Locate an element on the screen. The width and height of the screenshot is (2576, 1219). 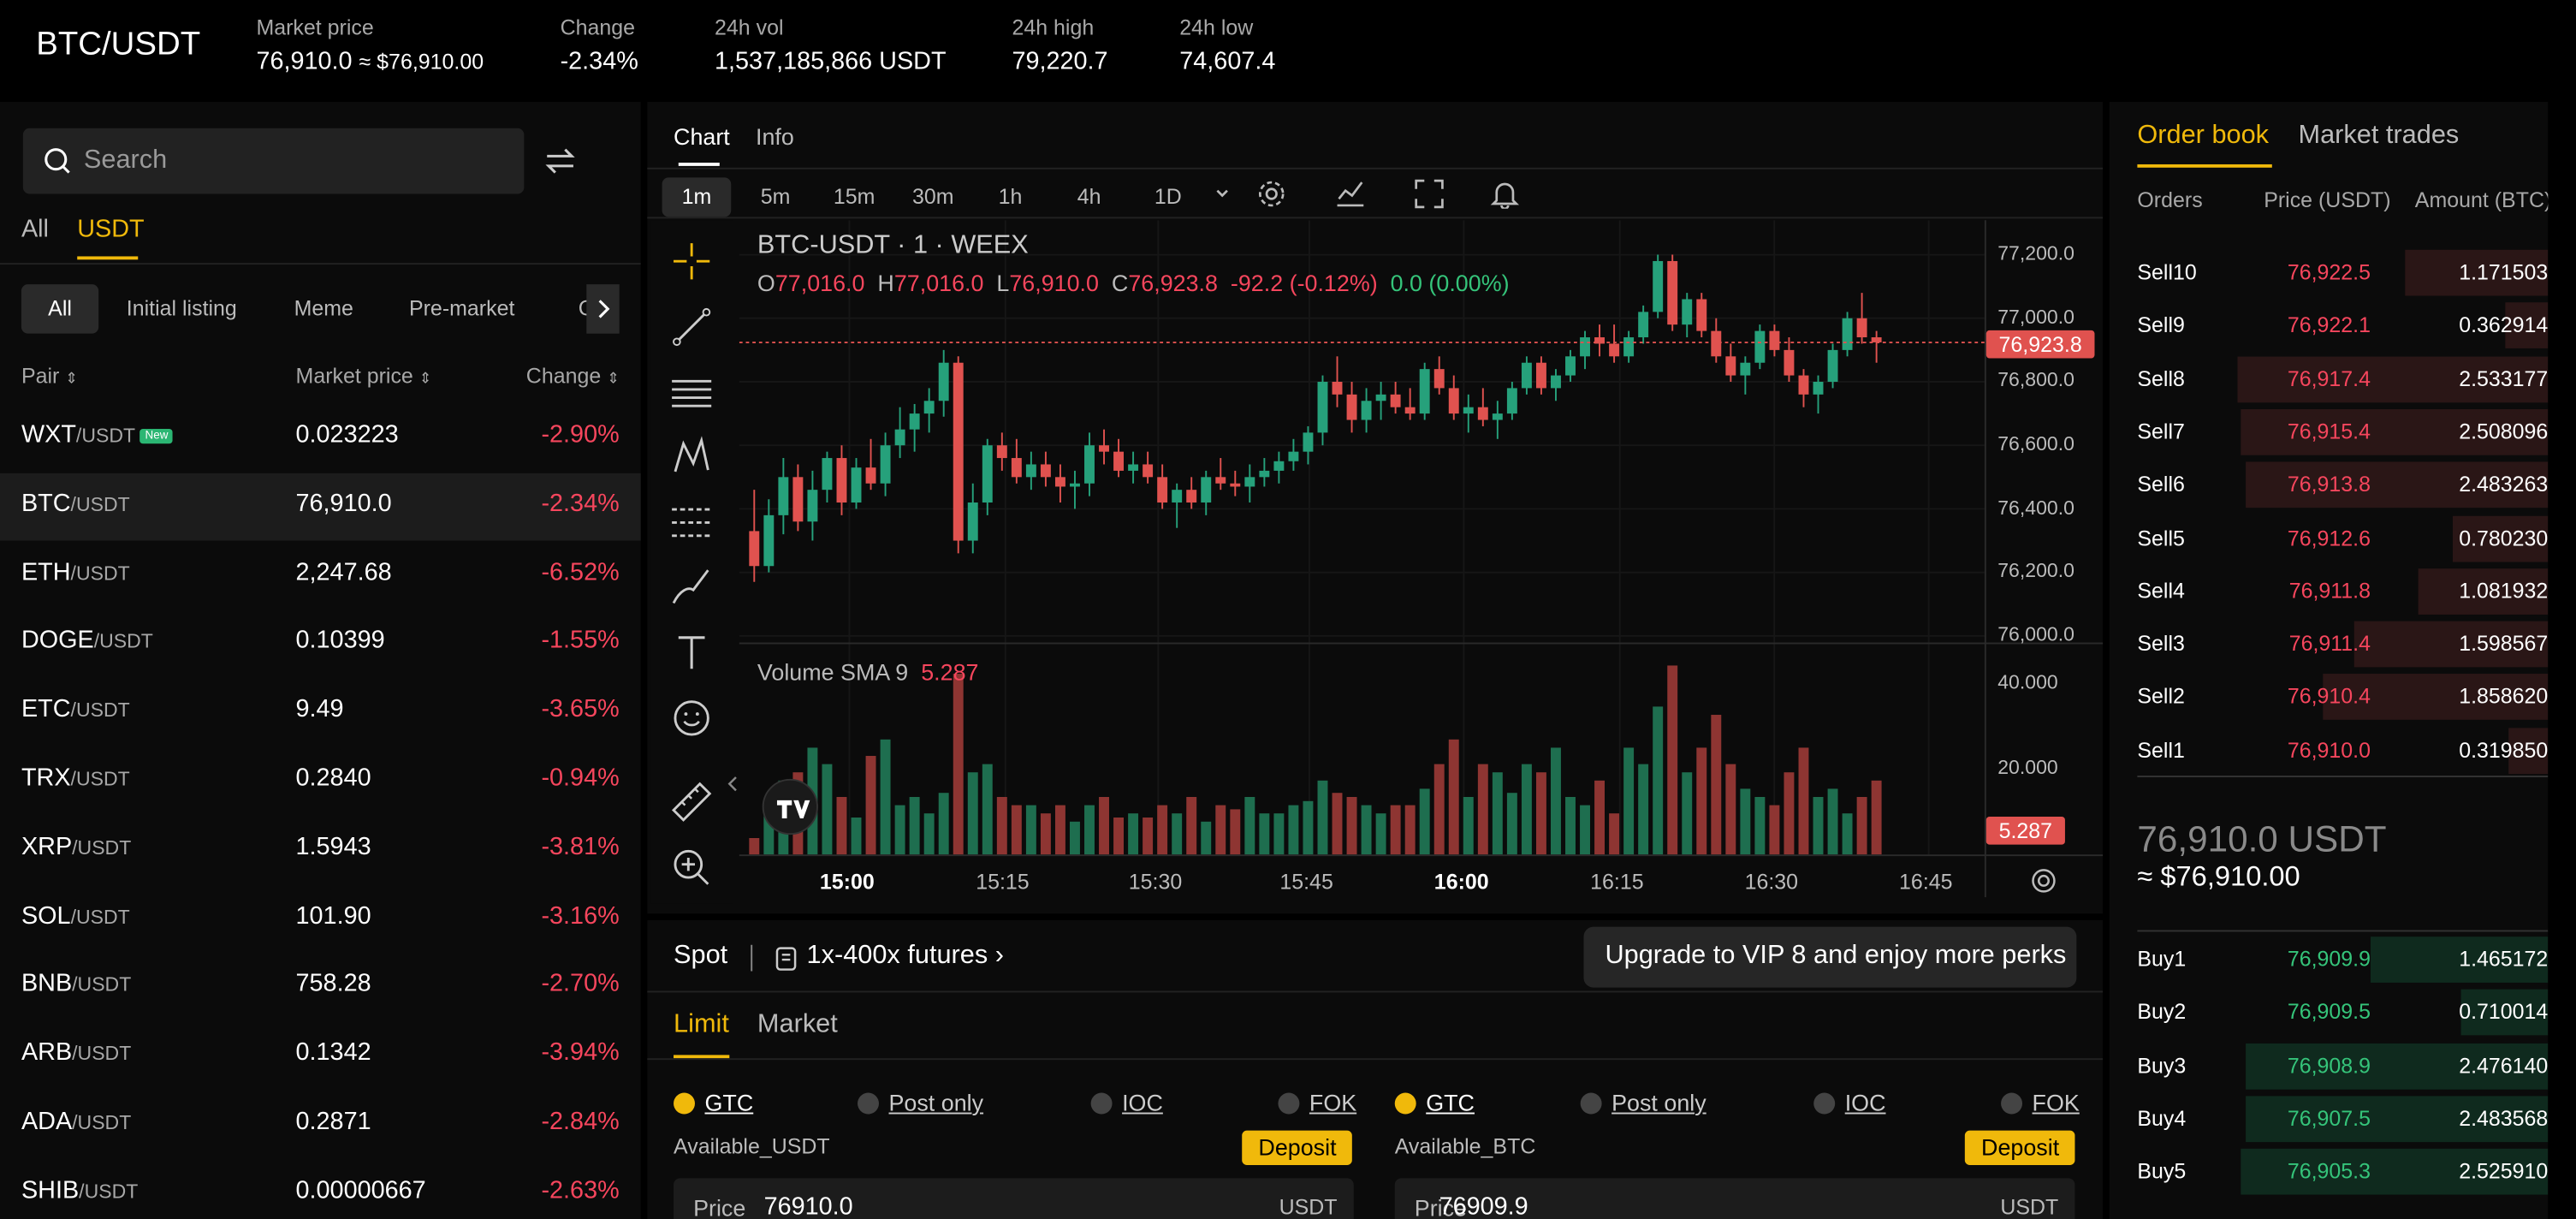
projection-icon is located at coordinates (691, 522).